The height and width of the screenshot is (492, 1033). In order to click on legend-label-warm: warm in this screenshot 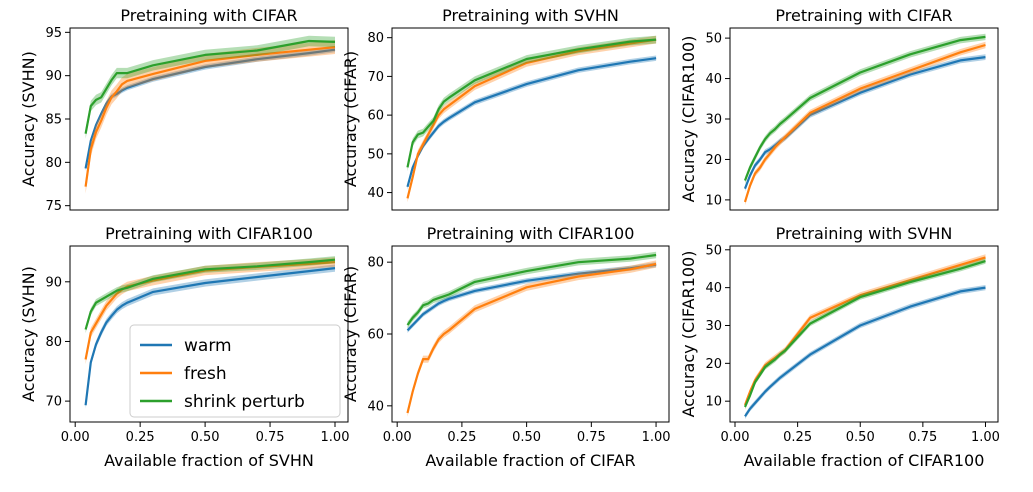, I will do `click(208, 346)`.